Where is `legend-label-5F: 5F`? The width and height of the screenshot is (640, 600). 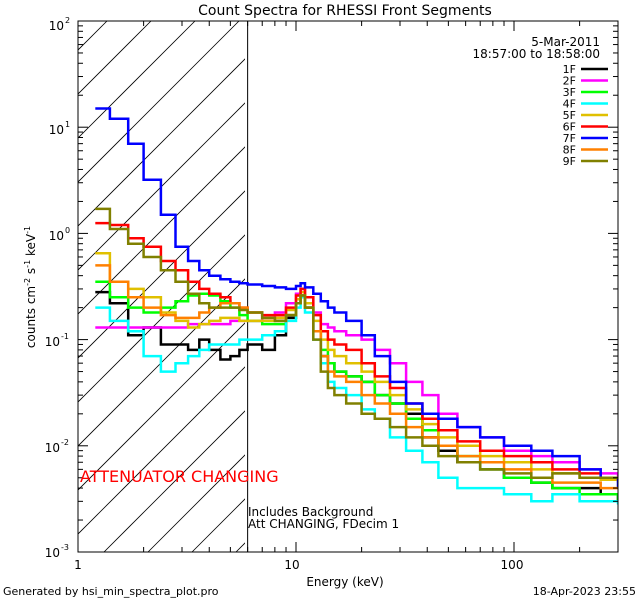 legend-label-5F: 5F is located at coordinates (569, 115).